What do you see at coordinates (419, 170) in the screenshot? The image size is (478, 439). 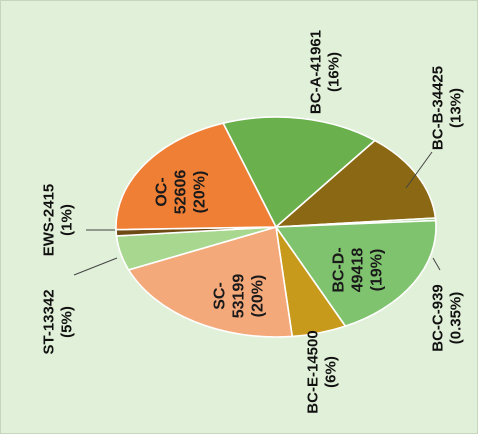 I see `leader-line-bc-b` at bounding box center [419, 170].